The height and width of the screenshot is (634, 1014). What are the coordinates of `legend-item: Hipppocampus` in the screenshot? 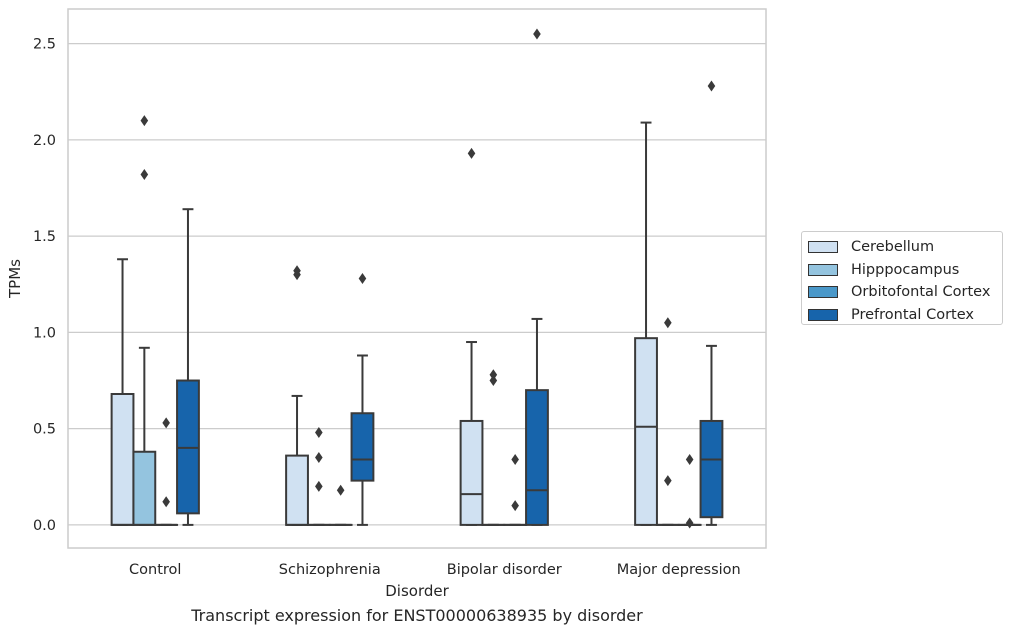 It's located at (905, 270).